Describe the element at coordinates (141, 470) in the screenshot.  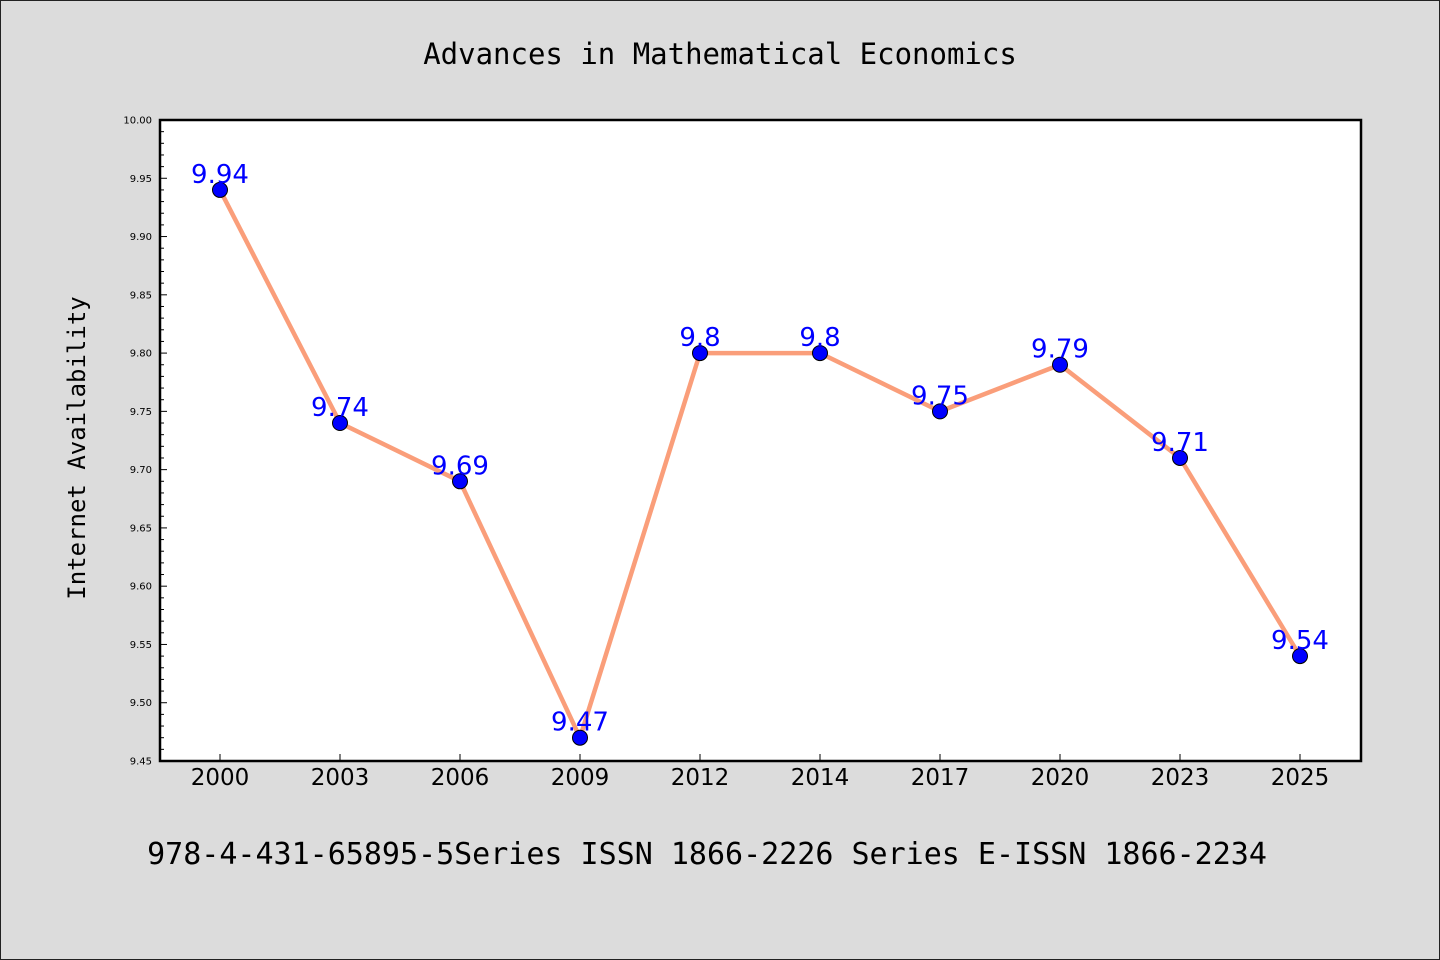
I see `y-tick-label: 9.70` at that location.